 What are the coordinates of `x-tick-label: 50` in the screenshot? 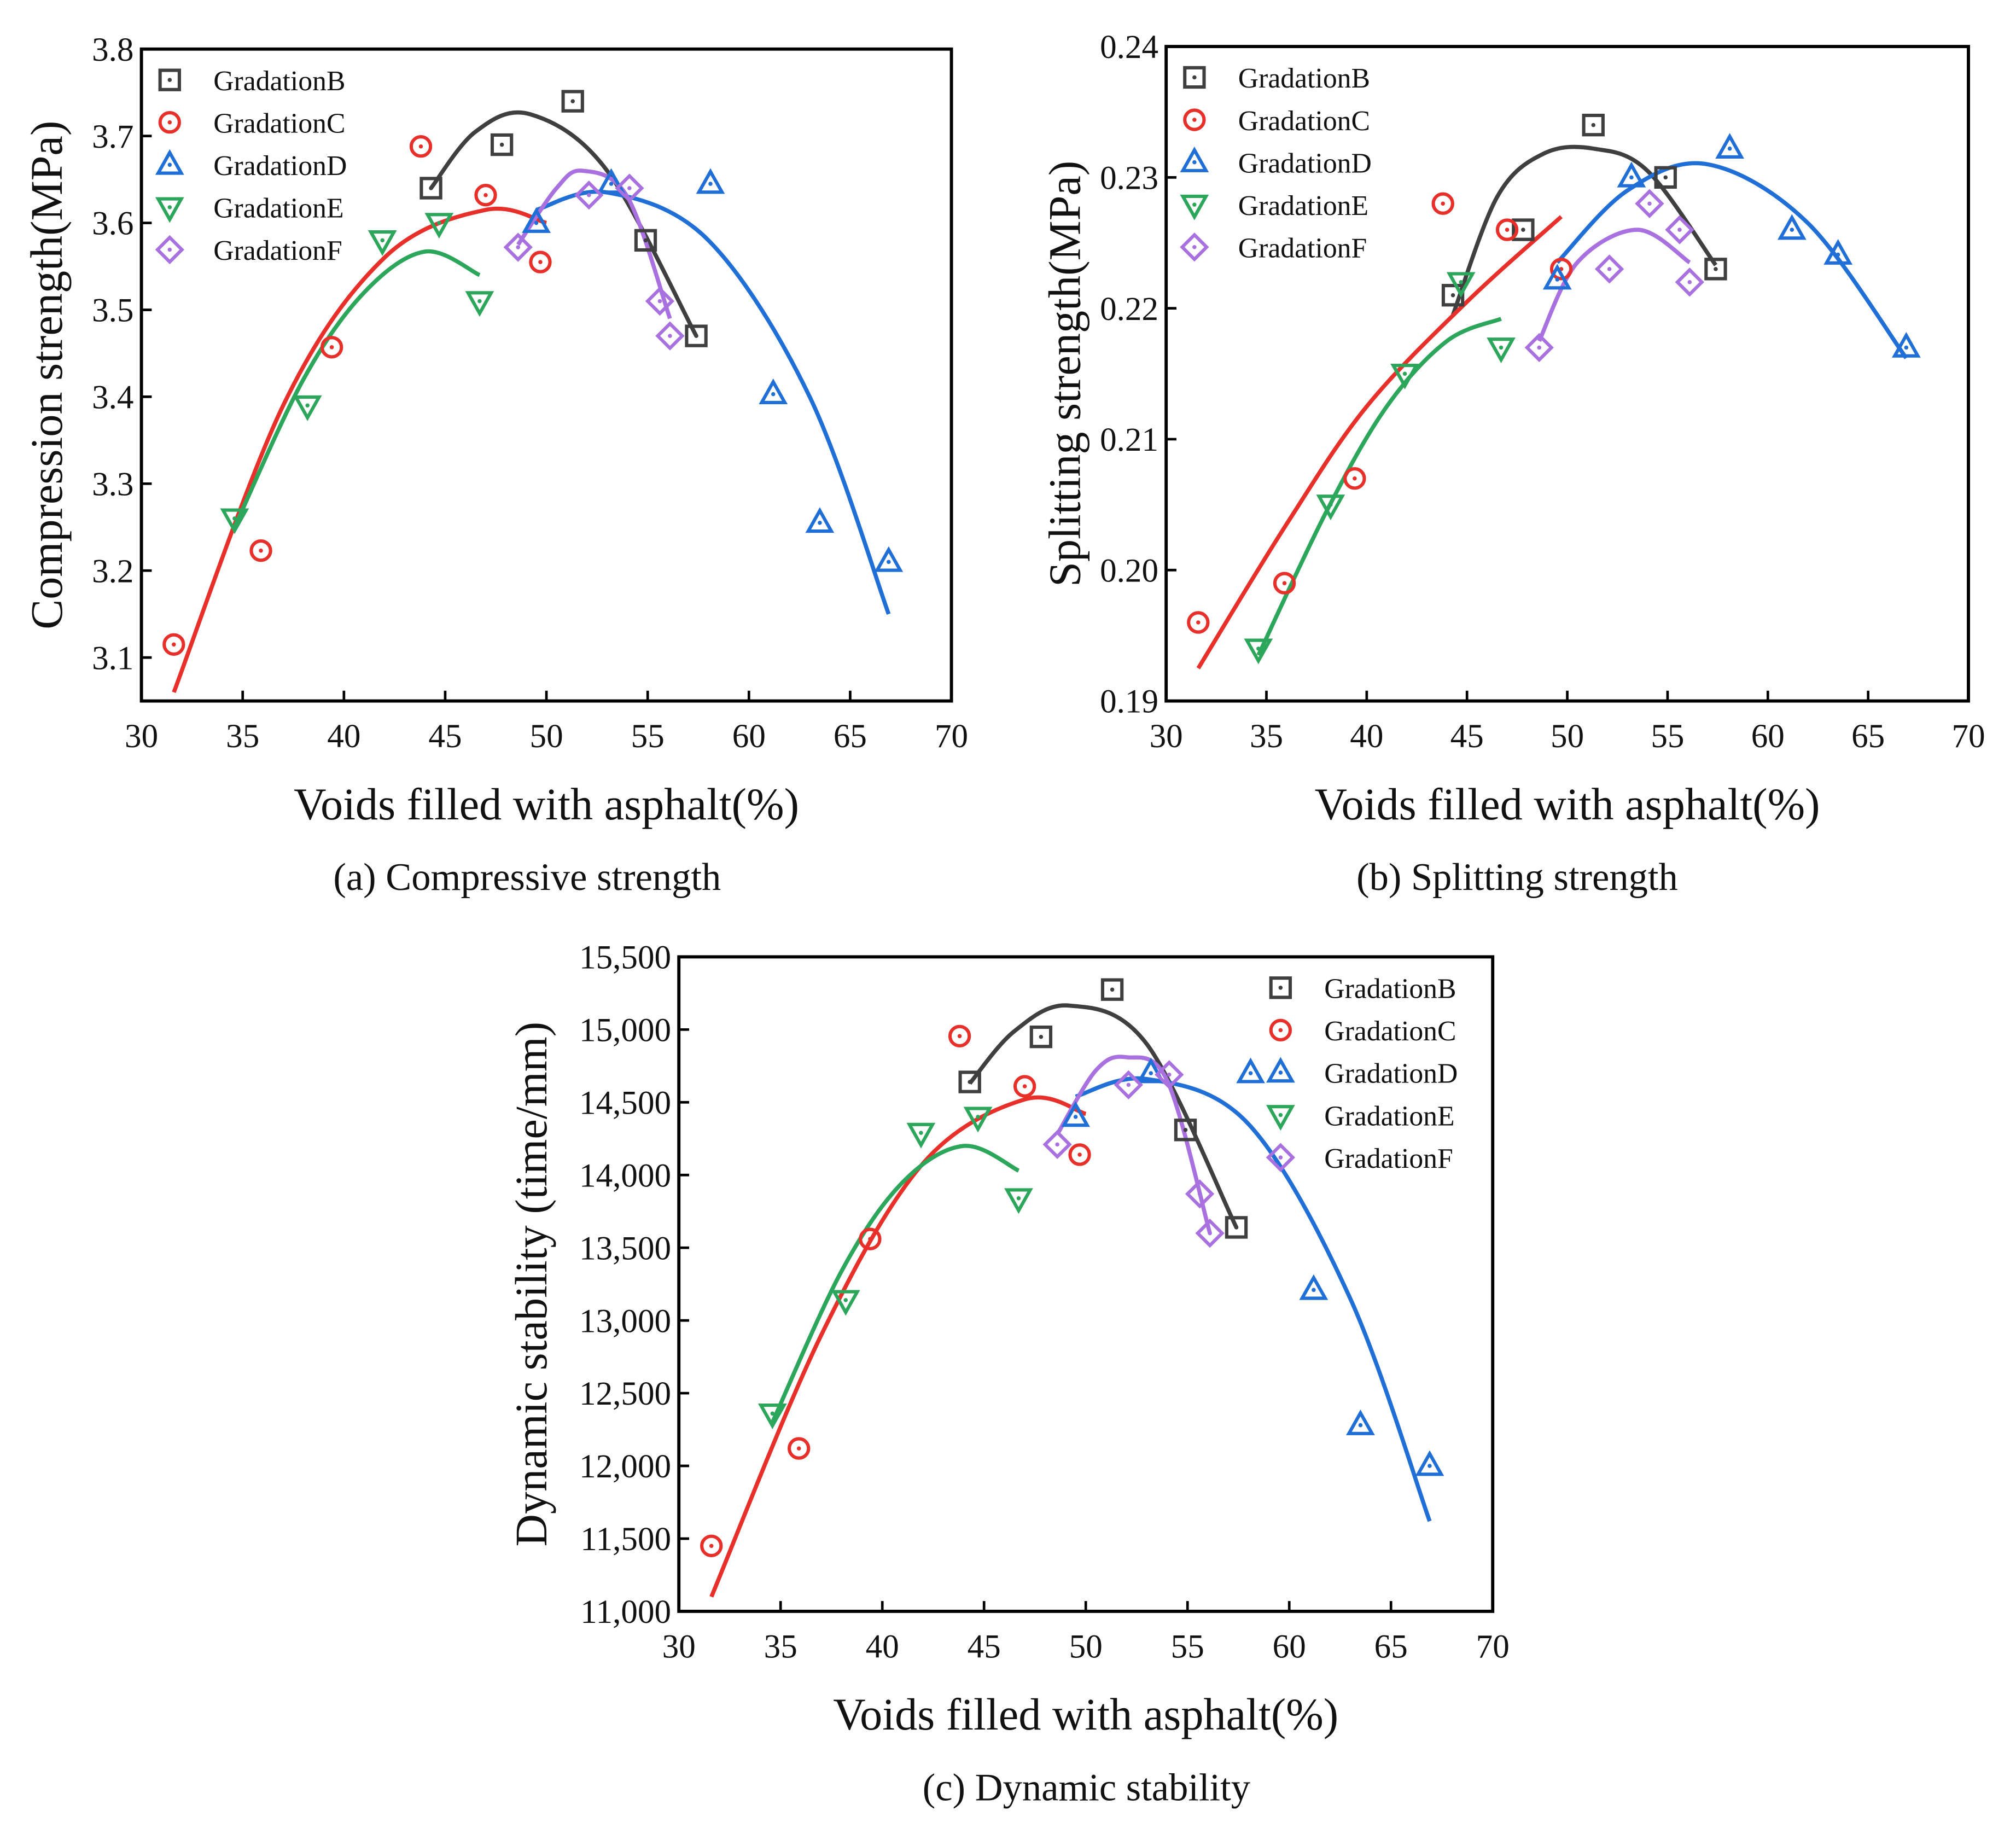 It's located at (1086, 1647).